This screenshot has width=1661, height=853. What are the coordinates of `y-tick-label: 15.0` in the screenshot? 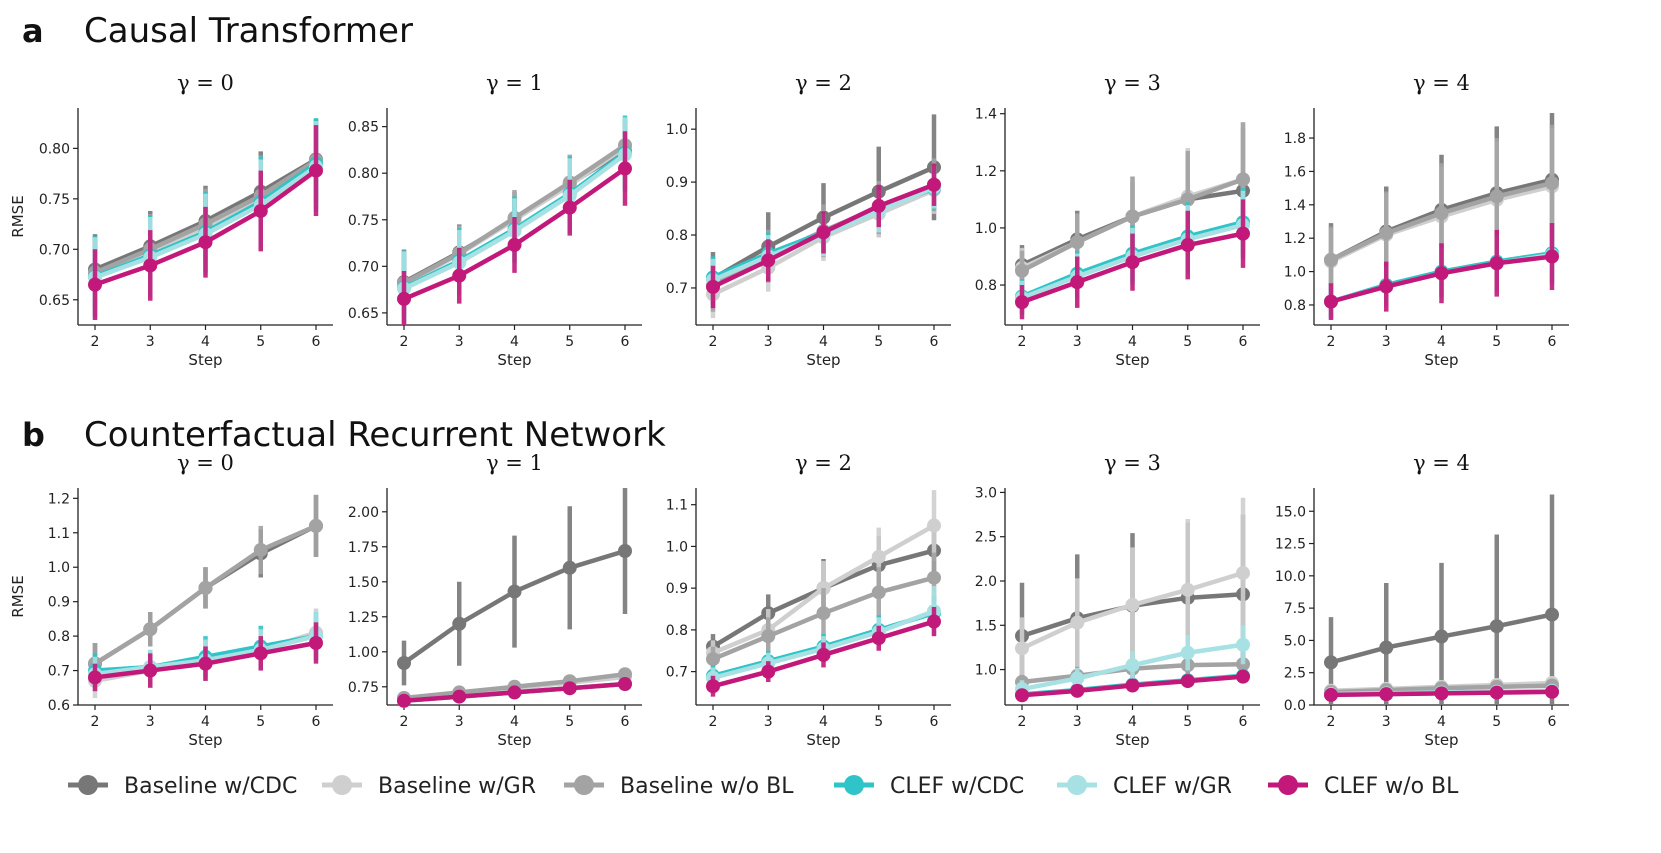 It's located at (1290, 512).